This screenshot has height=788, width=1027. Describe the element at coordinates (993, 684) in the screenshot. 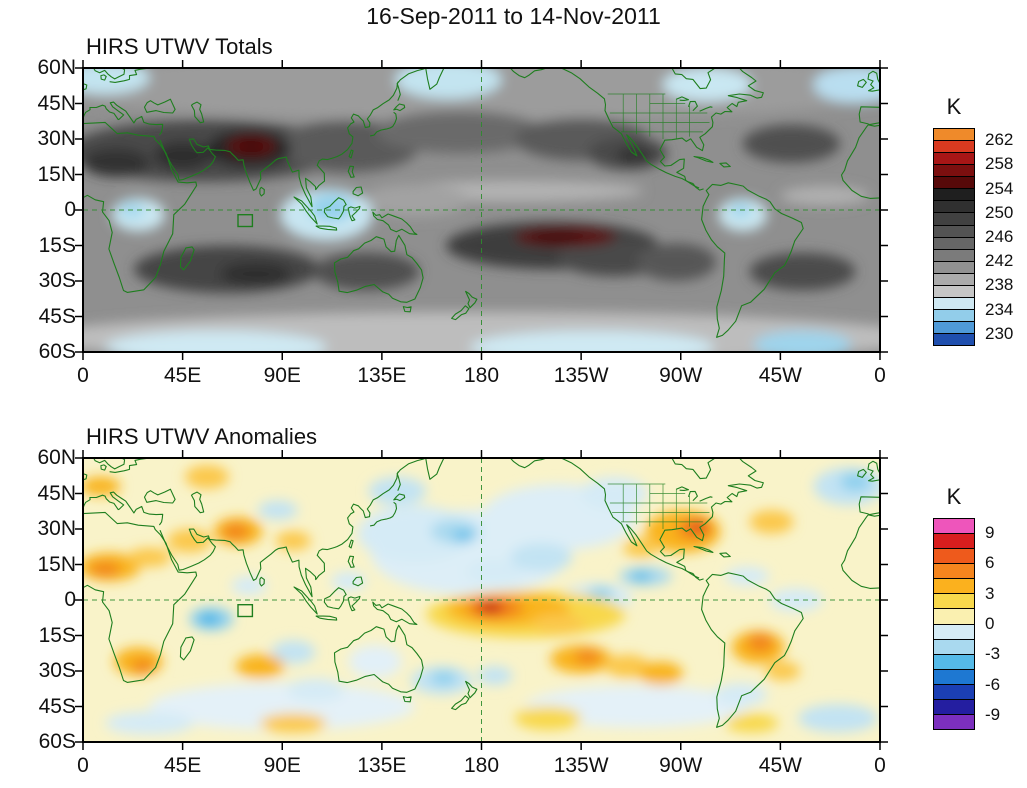

I see `colorbar-tick-label: -6` at that location.